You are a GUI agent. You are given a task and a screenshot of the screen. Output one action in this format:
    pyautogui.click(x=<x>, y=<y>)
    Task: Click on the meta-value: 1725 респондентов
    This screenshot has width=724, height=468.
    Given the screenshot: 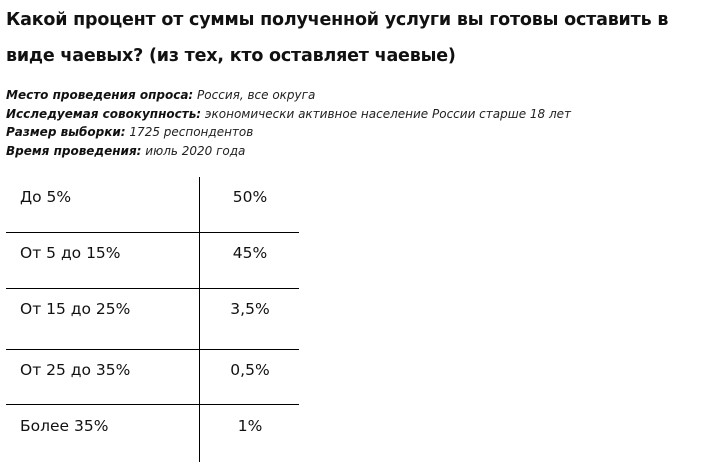 What is the action you would take?
    pyautogui.click(x=191, y=132)
    